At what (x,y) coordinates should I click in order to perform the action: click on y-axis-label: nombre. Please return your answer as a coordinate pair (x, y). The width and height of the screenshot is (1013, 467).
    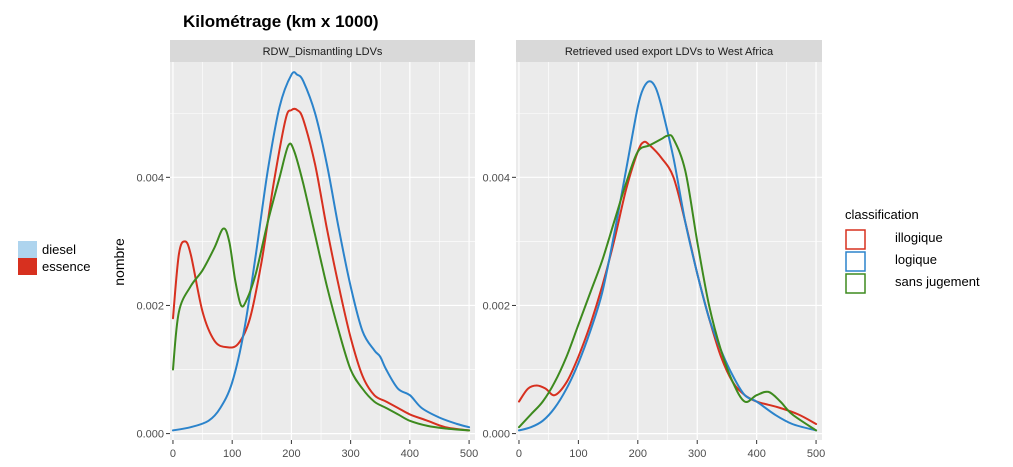
    Looking at the image, I should click on (119, 262).